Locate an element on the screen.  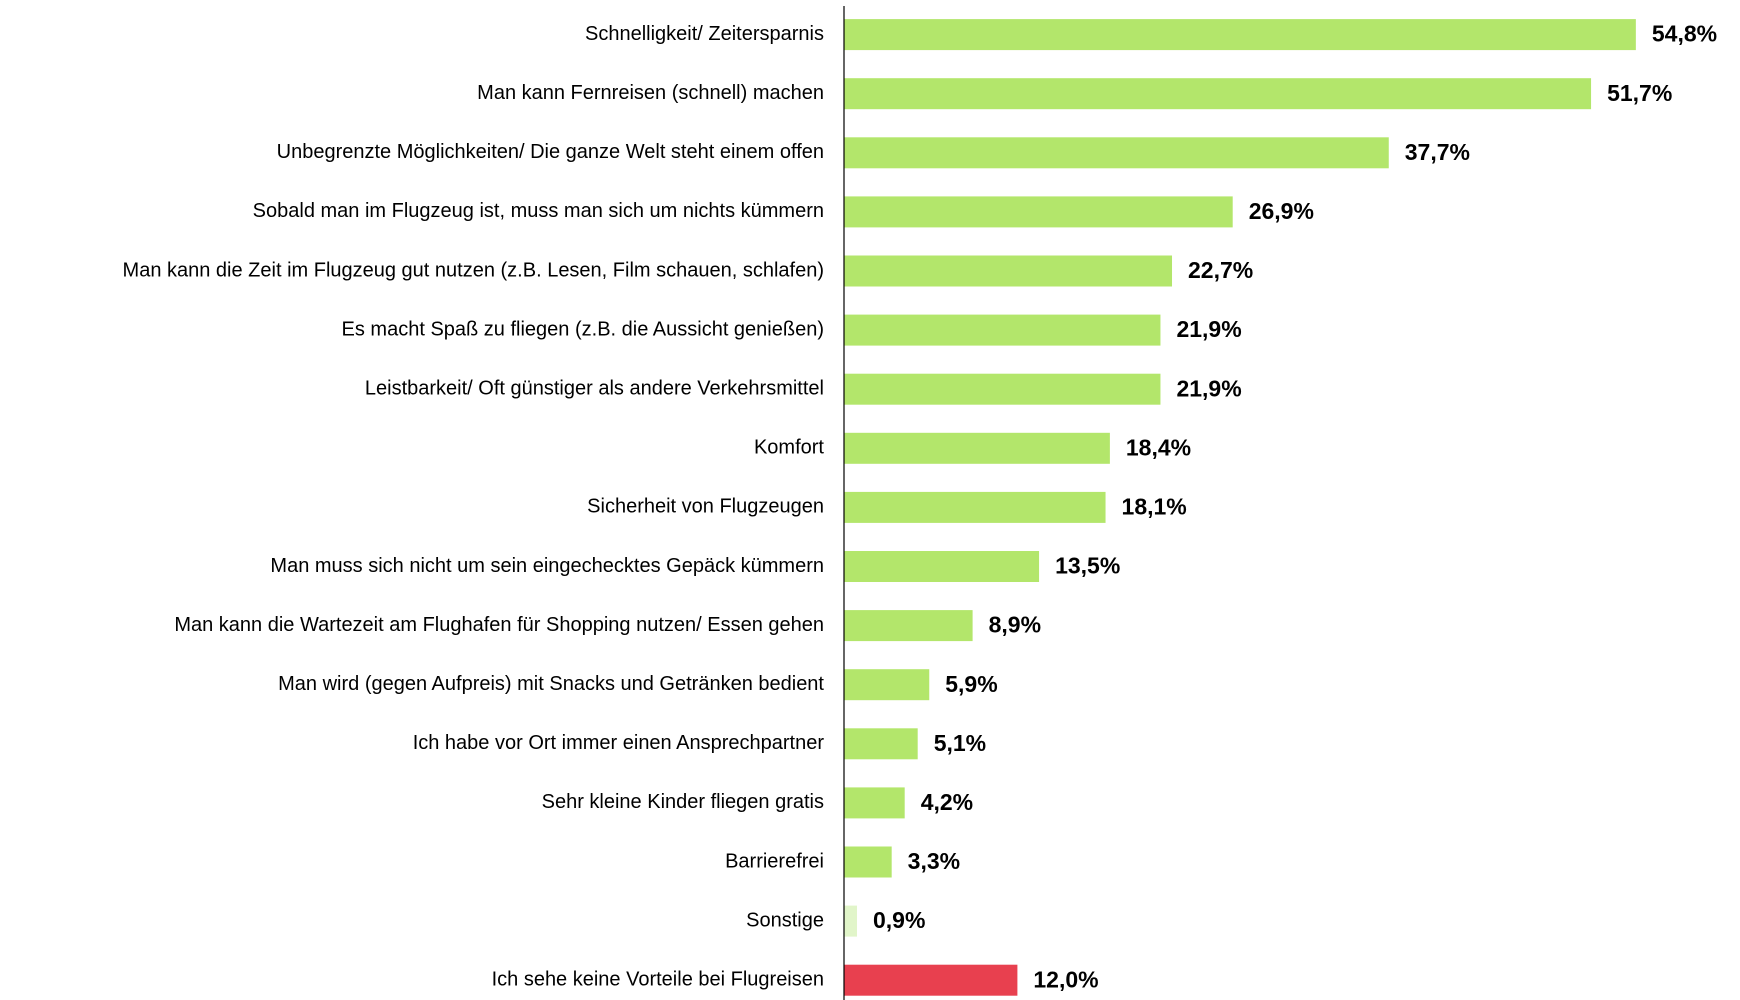
value-label: 0,9% is located at coordinates (899, 920).